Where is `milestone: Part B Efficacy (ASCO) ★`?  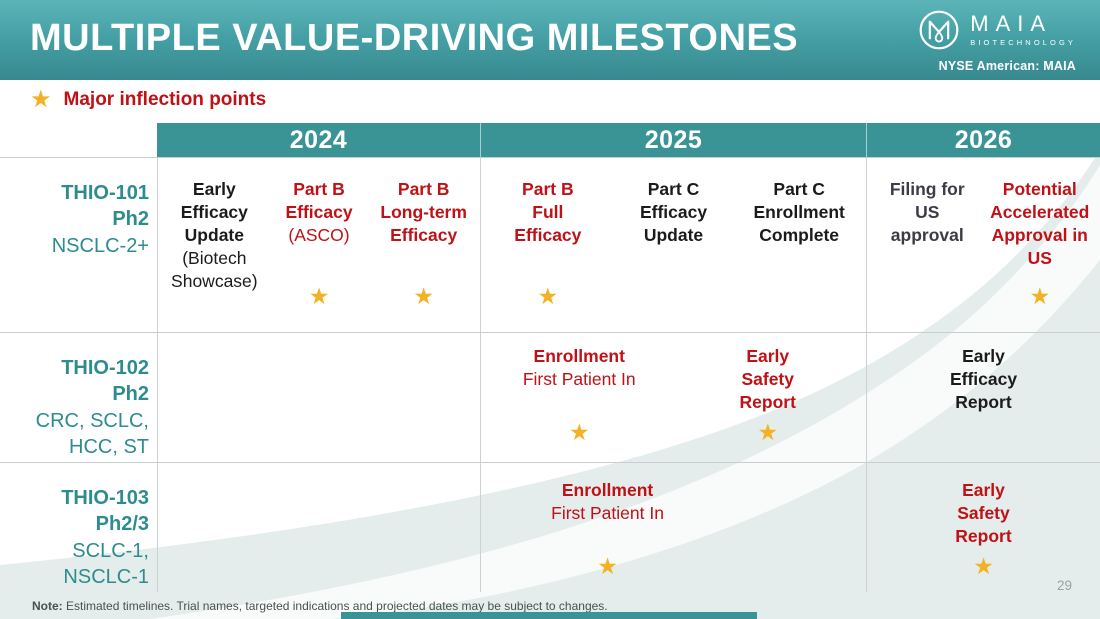
milestone: Part B Efficacy (ASCO) ★ is located at coordinates (319, 244).